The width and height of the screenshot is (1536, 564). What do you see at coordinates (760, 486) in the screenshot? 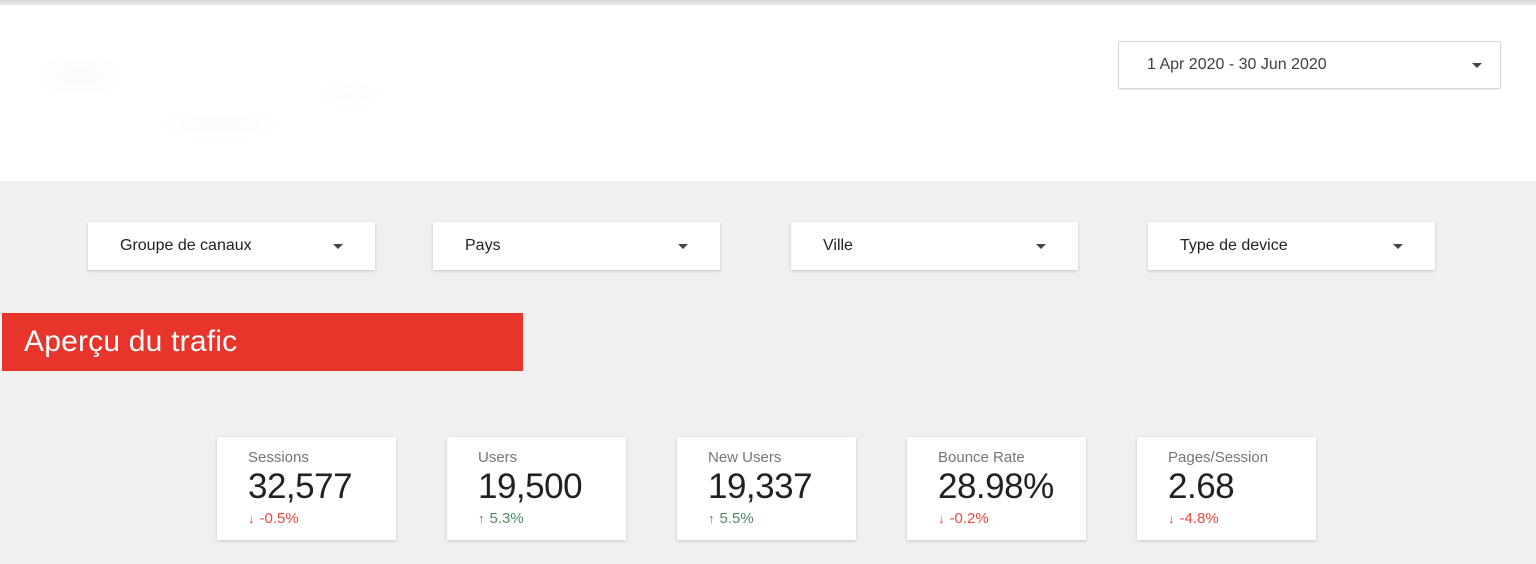
I see `metric-value: 19,337` at bounding box center [760, 486].